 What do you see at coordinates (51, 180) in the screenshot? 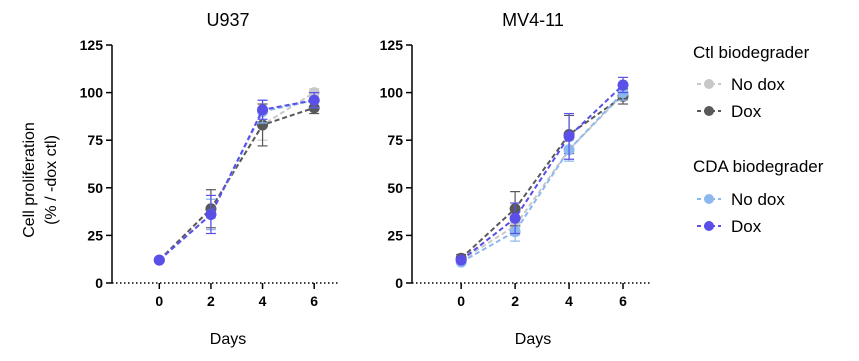
I see `y-axis-label-line-2: (% / -dox ctl)` at bounding box center [51, 180].